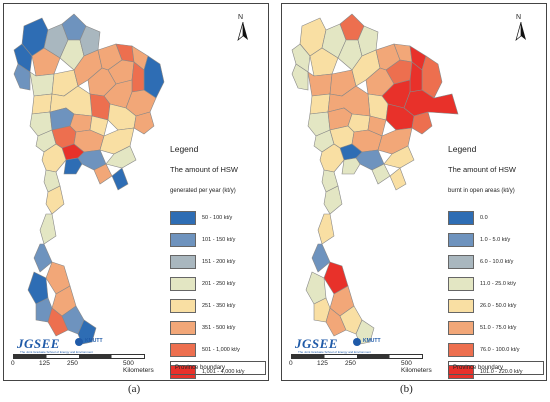  Describe the element at coordinates (219, 306) in the screenshot. I see `legend-item: 251 - 350 kt/y` at that location.